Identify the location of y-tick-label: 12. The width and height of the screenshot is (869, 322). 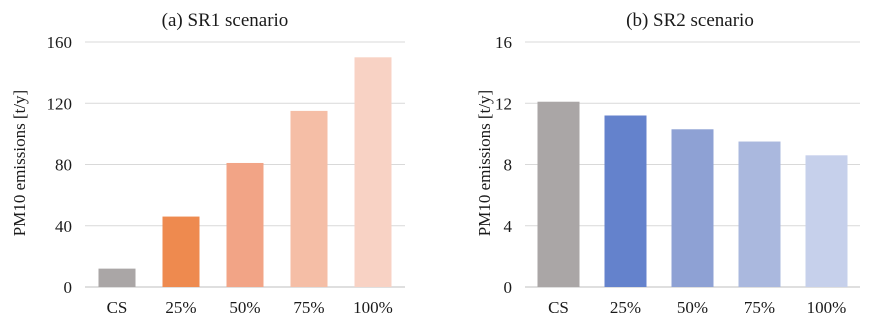
(503, 103).